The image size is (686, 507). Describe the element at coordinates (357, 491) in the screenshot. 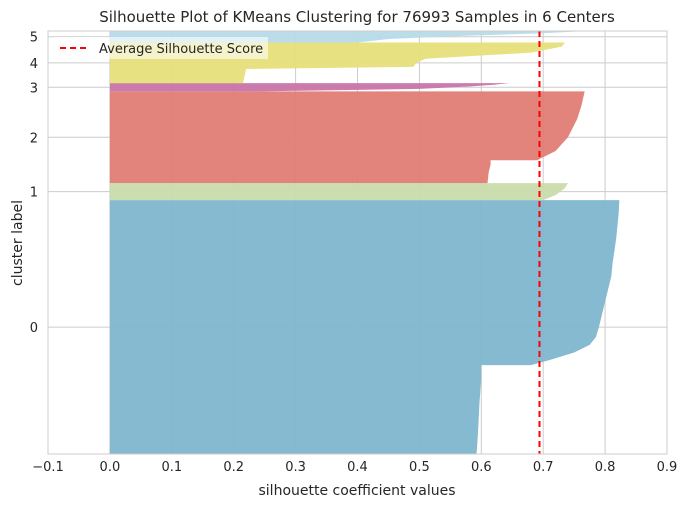

I see `x-axis-label: silhouette coefficient values` at that location.